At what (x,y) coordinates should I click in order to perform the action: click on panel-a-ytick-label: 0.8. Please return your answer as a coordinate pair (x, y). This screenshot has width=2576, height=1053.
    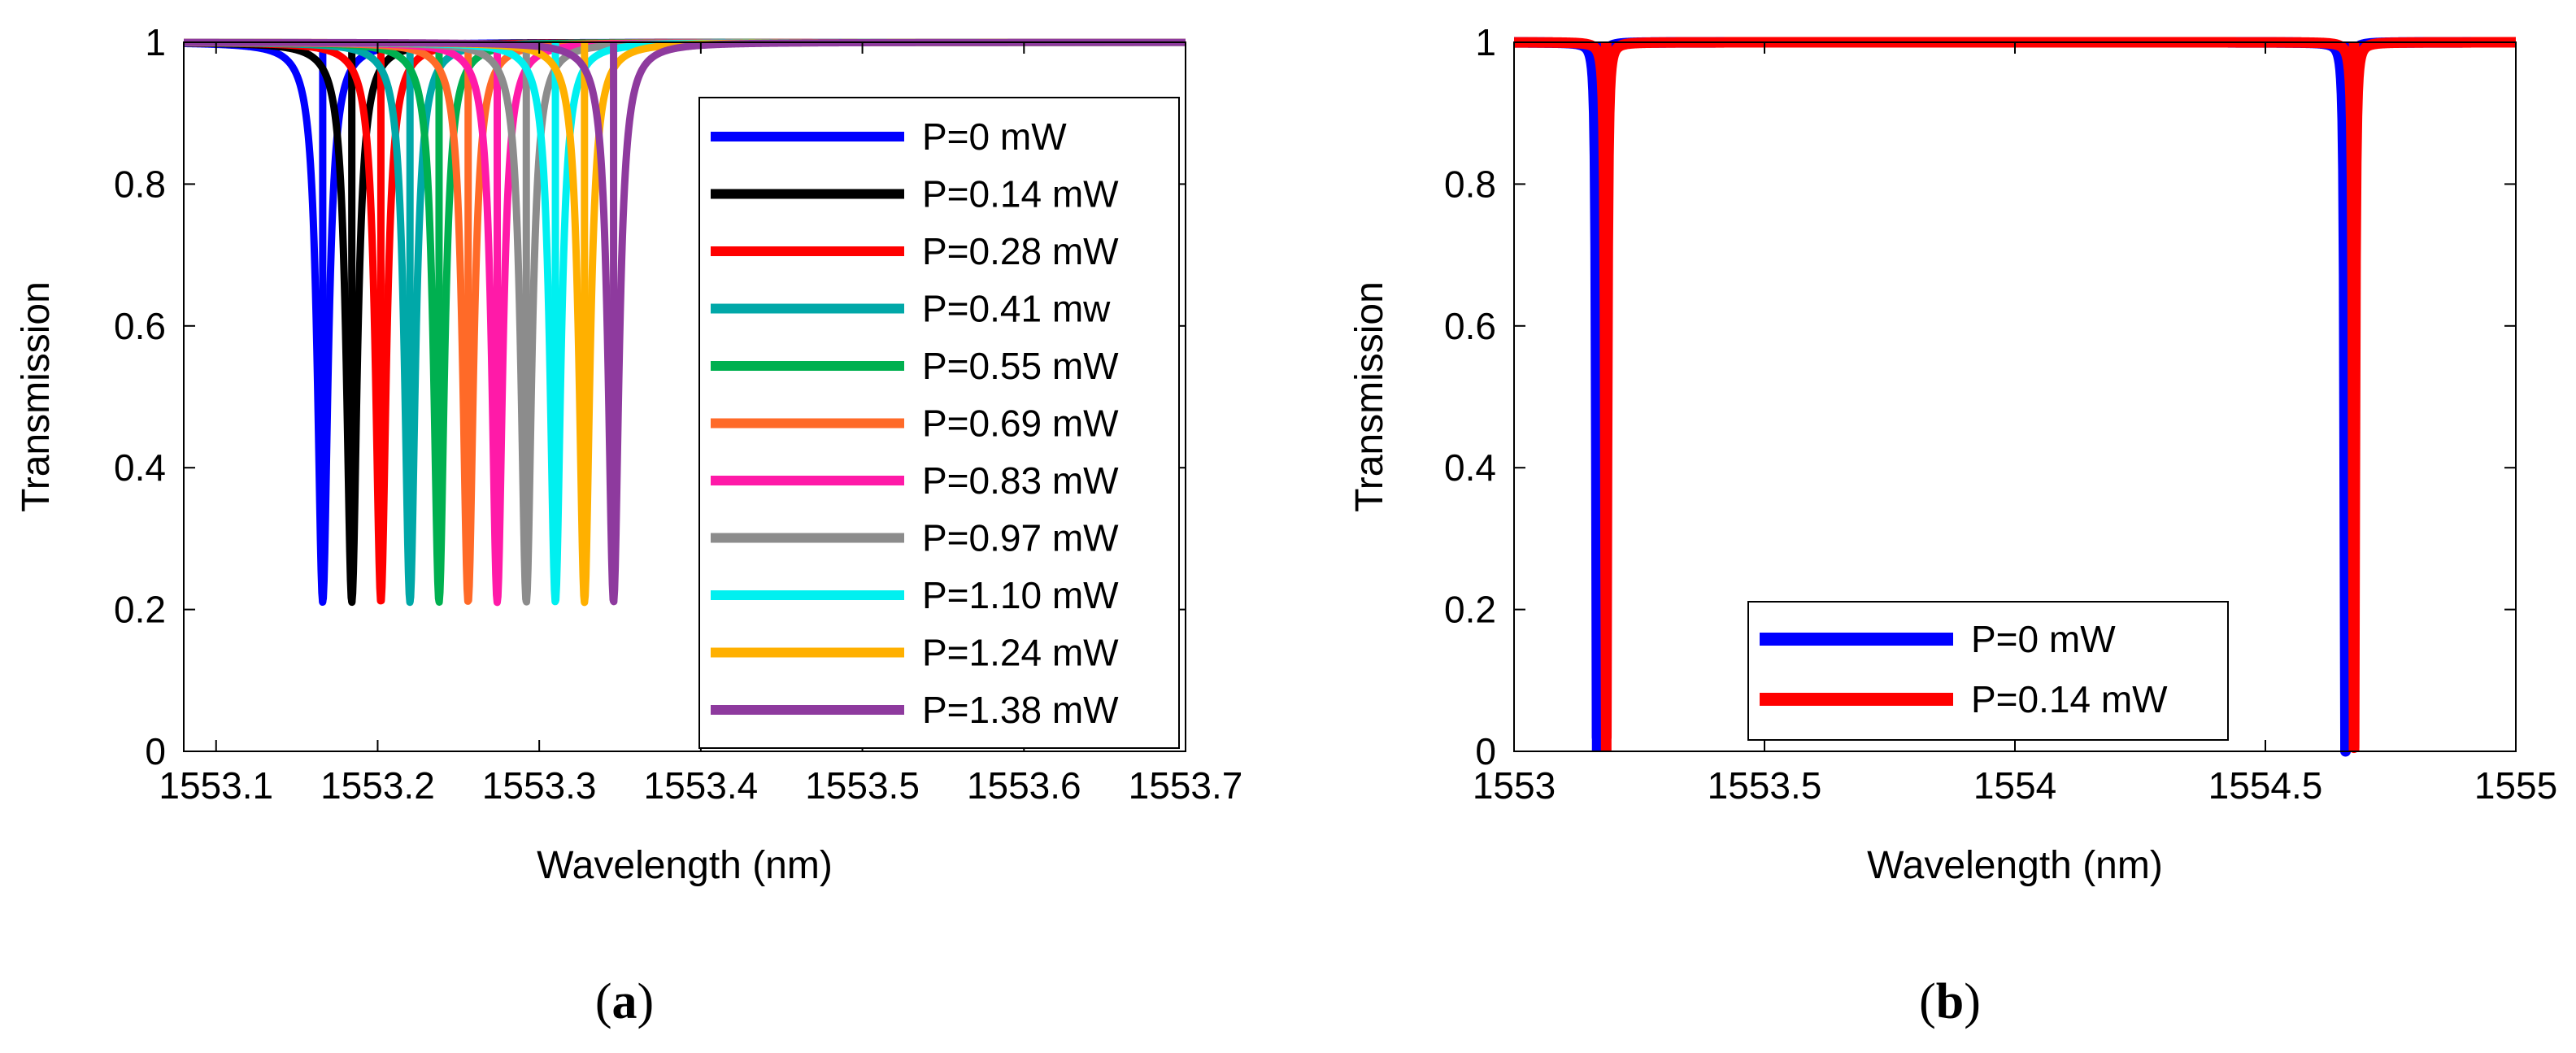
    Looking at the image, I should click on (140, 184).